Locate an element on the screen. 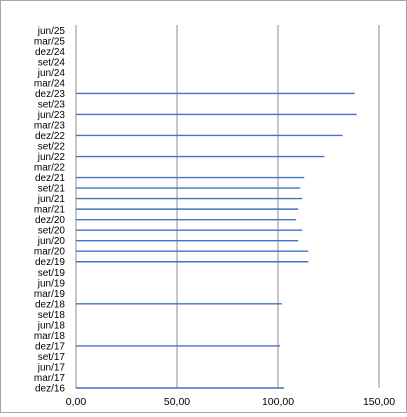 The width and height of the screenshot is (407, 417). y-tick-label: set/24 is located at coordinates (52, 62).